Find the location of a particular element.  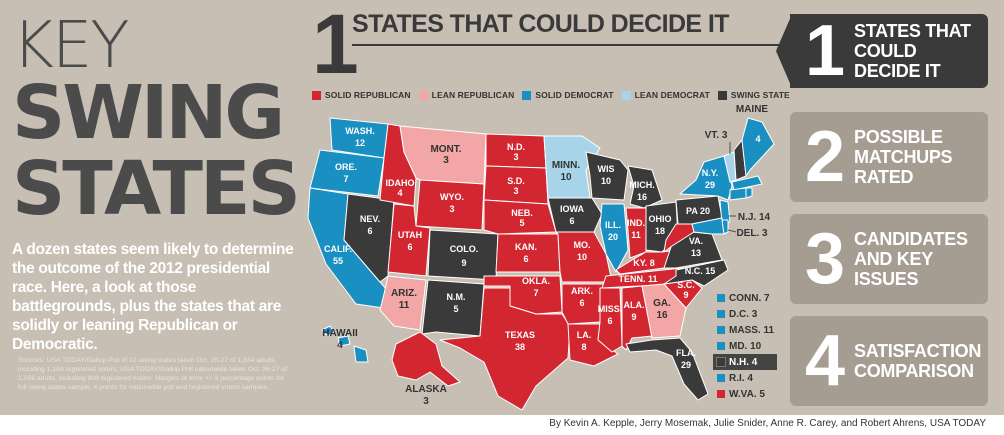

label-kan: KAN. is located at coordinates (526, 247).